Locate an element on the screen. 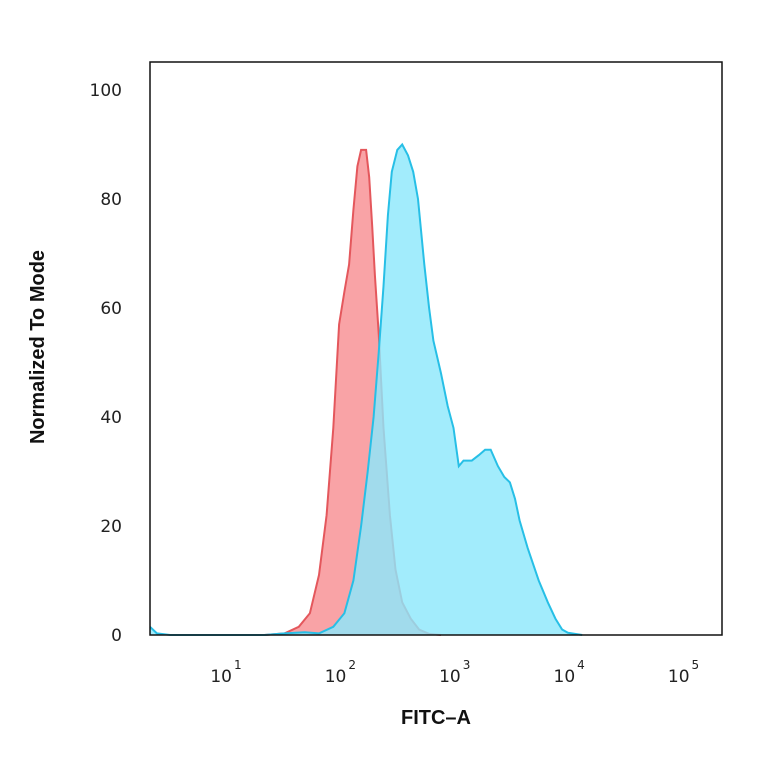 The image size is (764, 764). y-tick-label: 0 is located at coordinates (116, 636).